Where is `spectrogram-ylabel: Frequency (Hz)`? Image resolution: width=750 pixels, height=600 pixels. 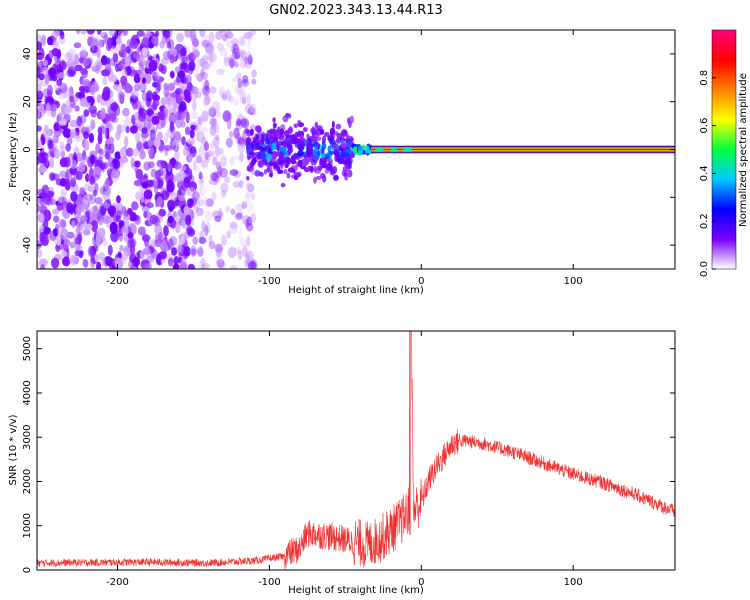 spectrogram-ylabel: Frequency (Hz) is located at coordinates (13, 150).